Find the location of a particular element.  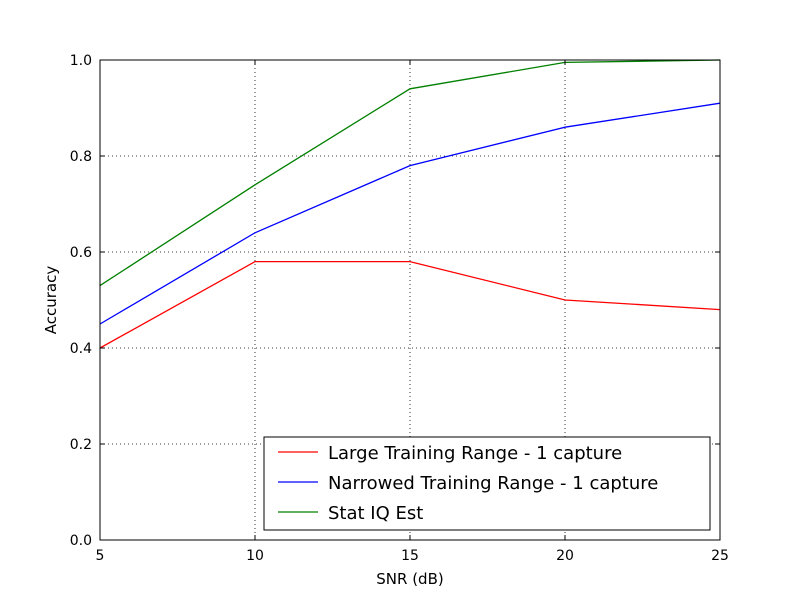

x-axis-label: SNR (dB) is located at coordinates (409, 579).